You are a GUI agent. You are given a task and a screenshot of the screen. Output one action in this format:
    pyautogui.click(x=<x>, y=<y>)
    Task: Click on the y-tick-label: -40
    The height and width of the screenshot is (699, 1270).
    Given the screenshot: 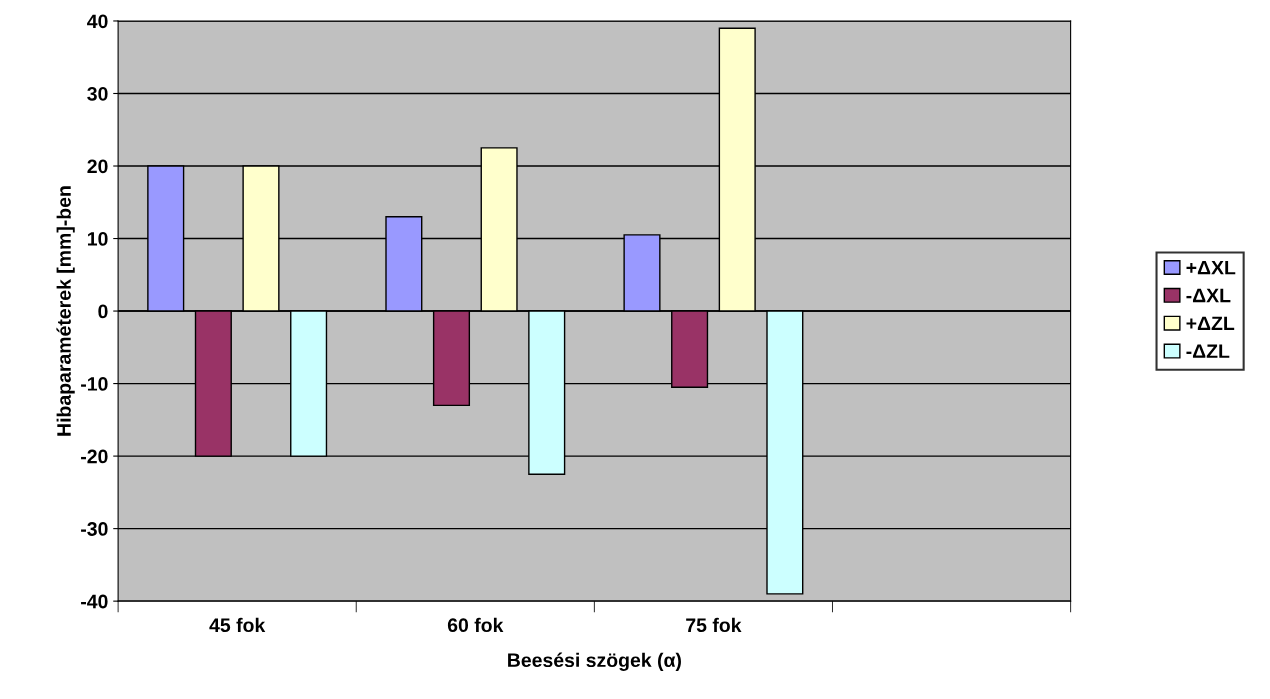 What is the action you would take?
    pyautogui.click(x=94, y=601)
    